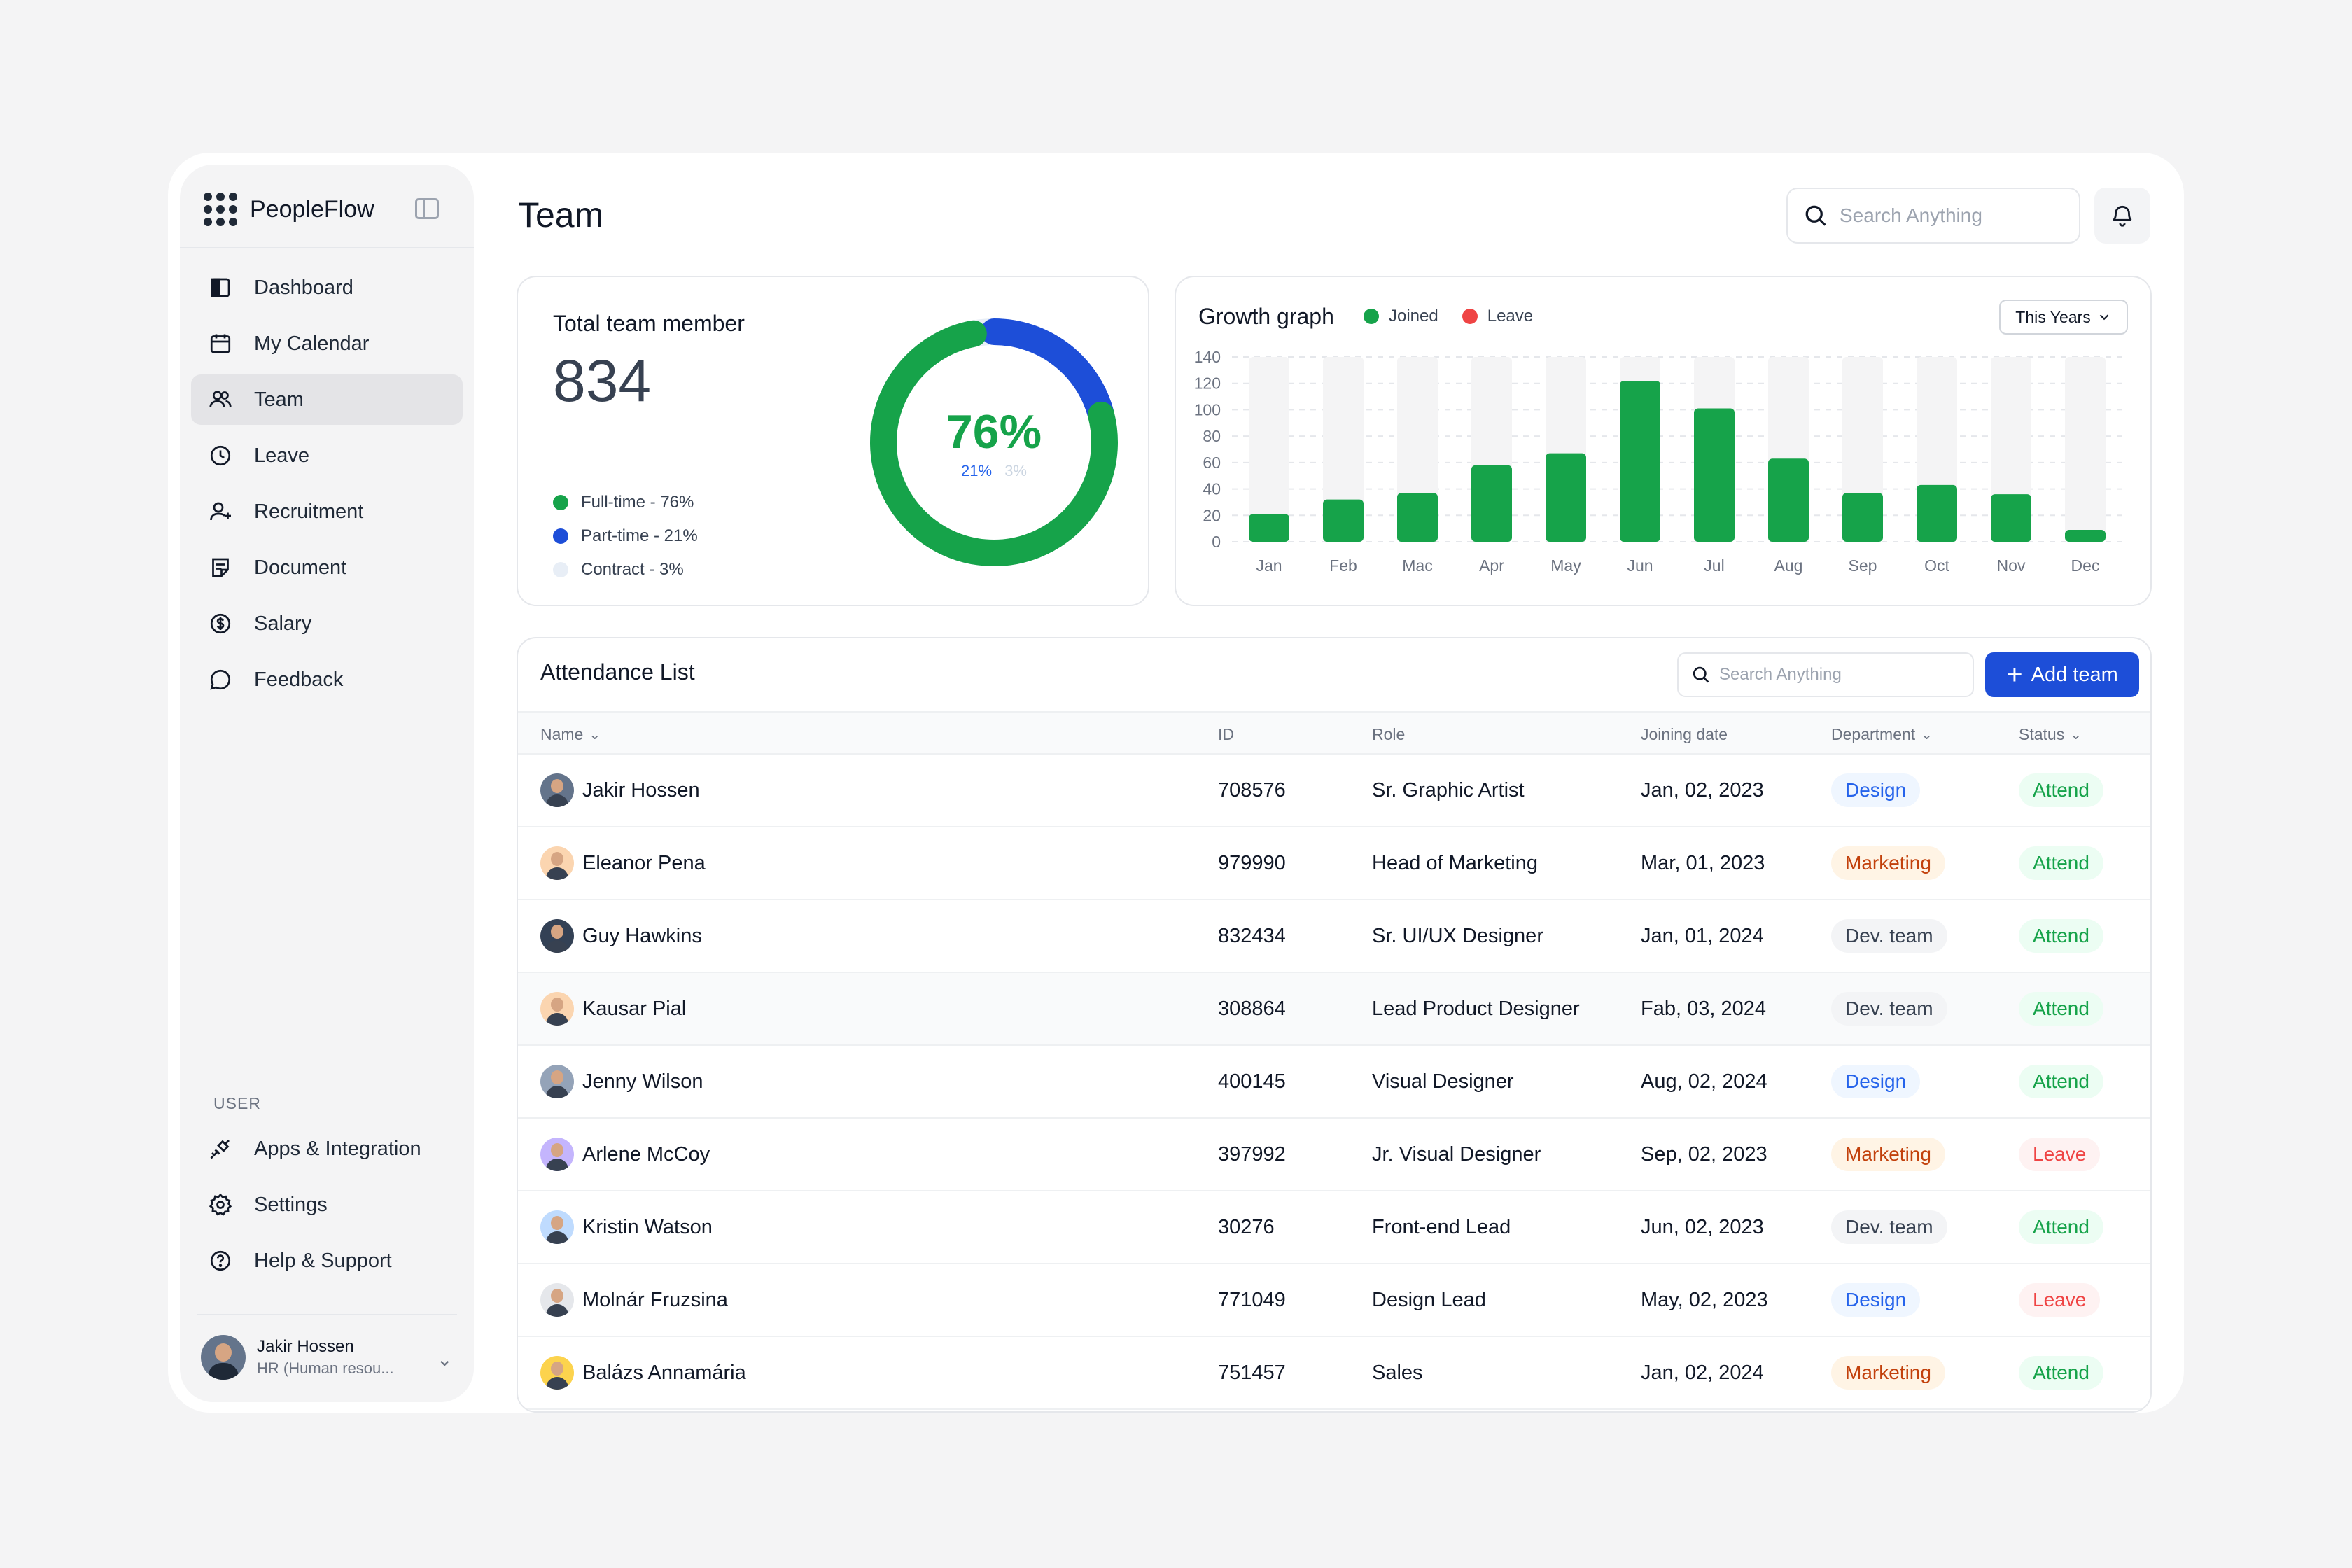  I want to click on column-date-label: Joining date, so click(1684, 734).